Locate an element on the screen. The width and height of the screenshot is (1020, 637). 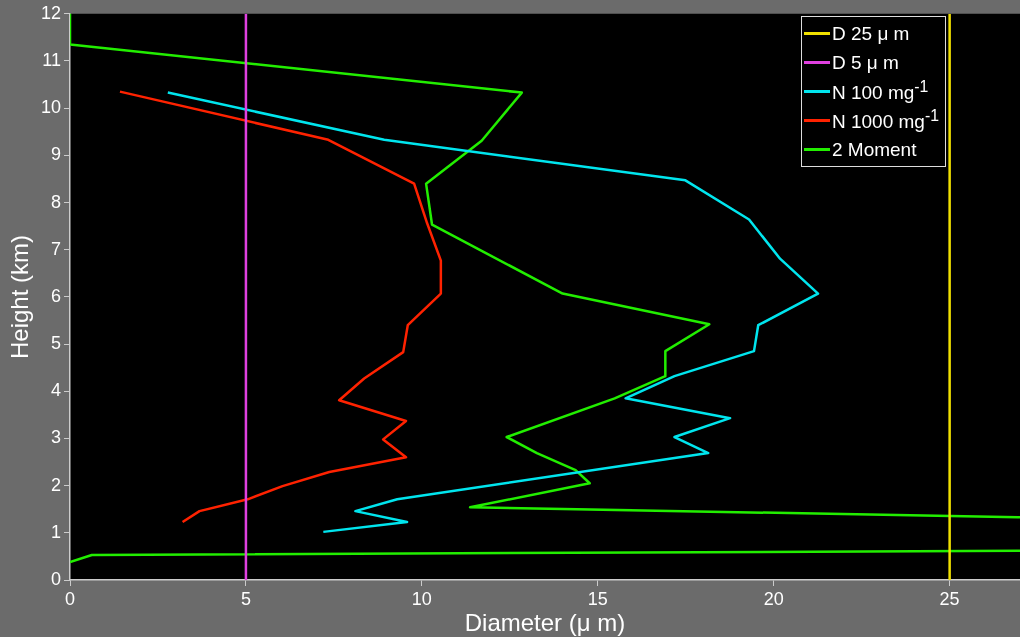
y-tick-label: 12 is located at coordinates (50, 12).